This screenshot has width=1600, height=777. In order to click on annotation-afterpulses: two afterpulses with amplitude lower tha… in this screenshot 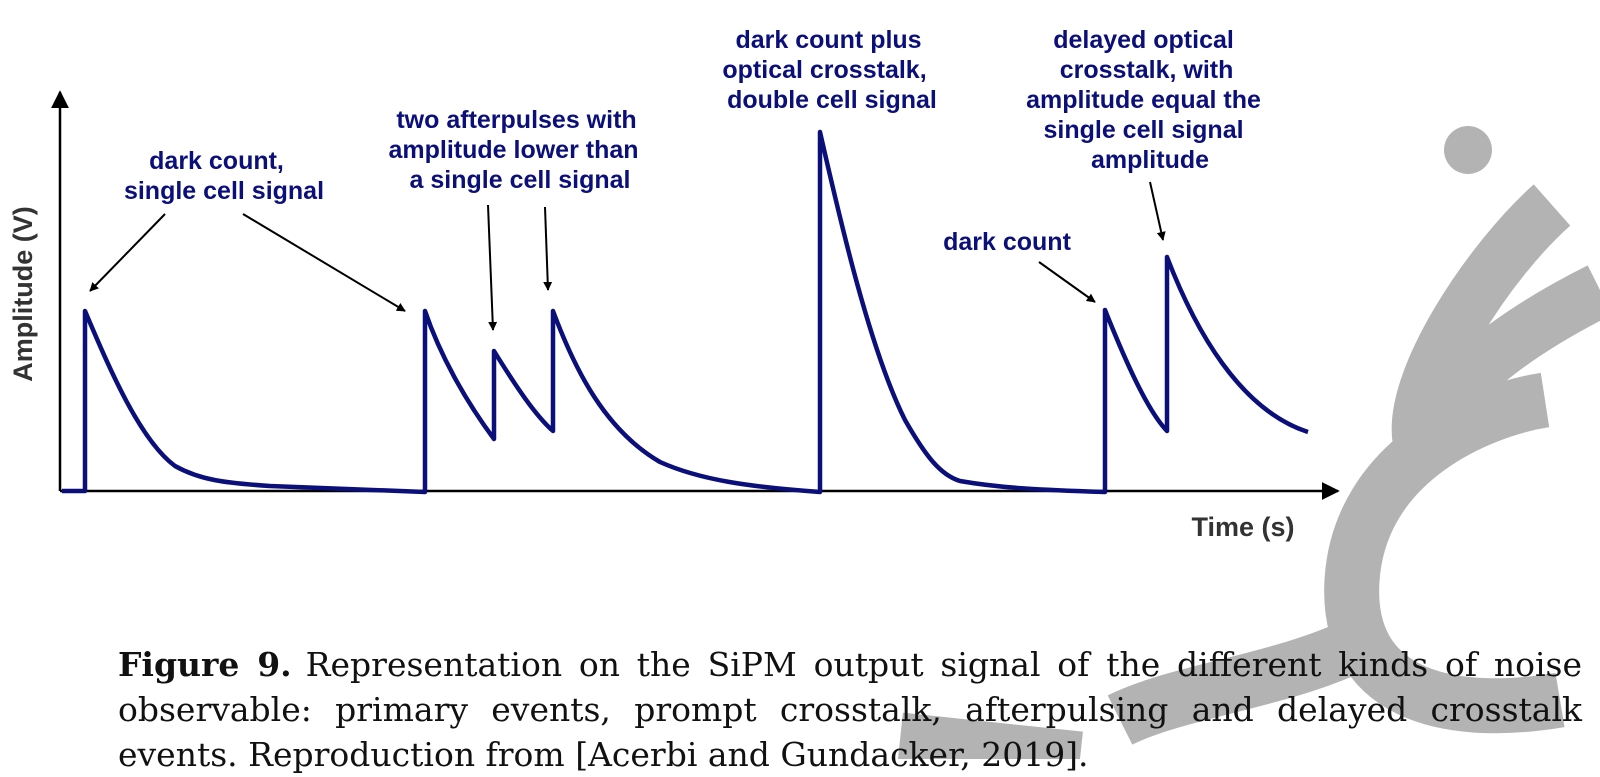, I will do `click(517, 150)`.